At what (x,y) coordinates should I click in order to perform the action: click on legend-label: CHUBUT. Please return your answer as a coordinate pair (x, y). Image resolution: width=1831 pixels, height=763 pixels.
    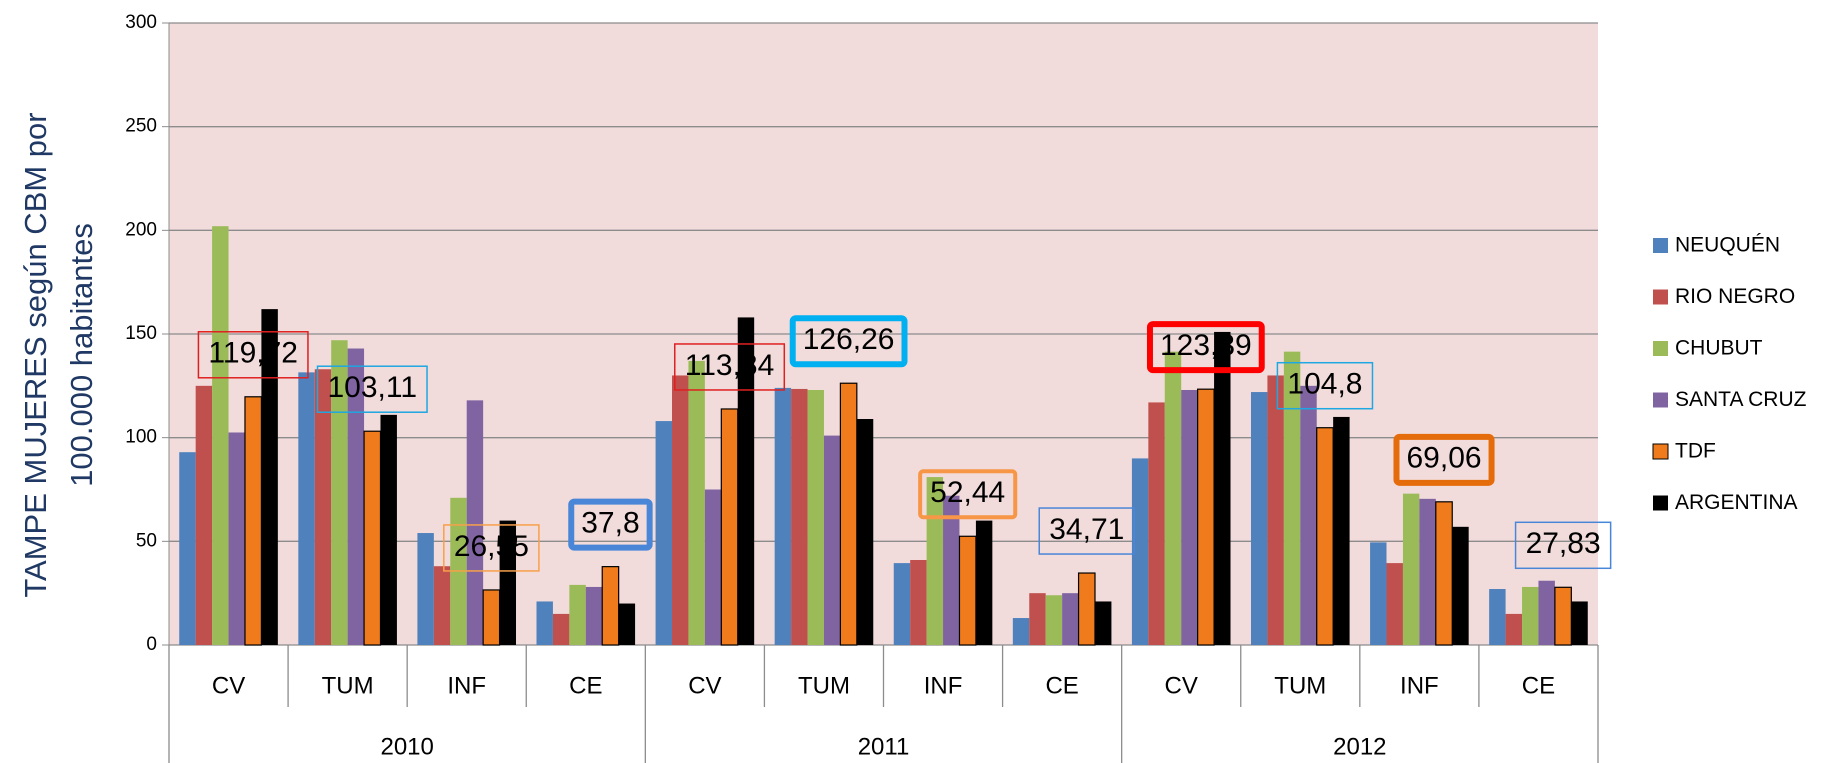
    Looking at the image, I should click on (1719, 348).